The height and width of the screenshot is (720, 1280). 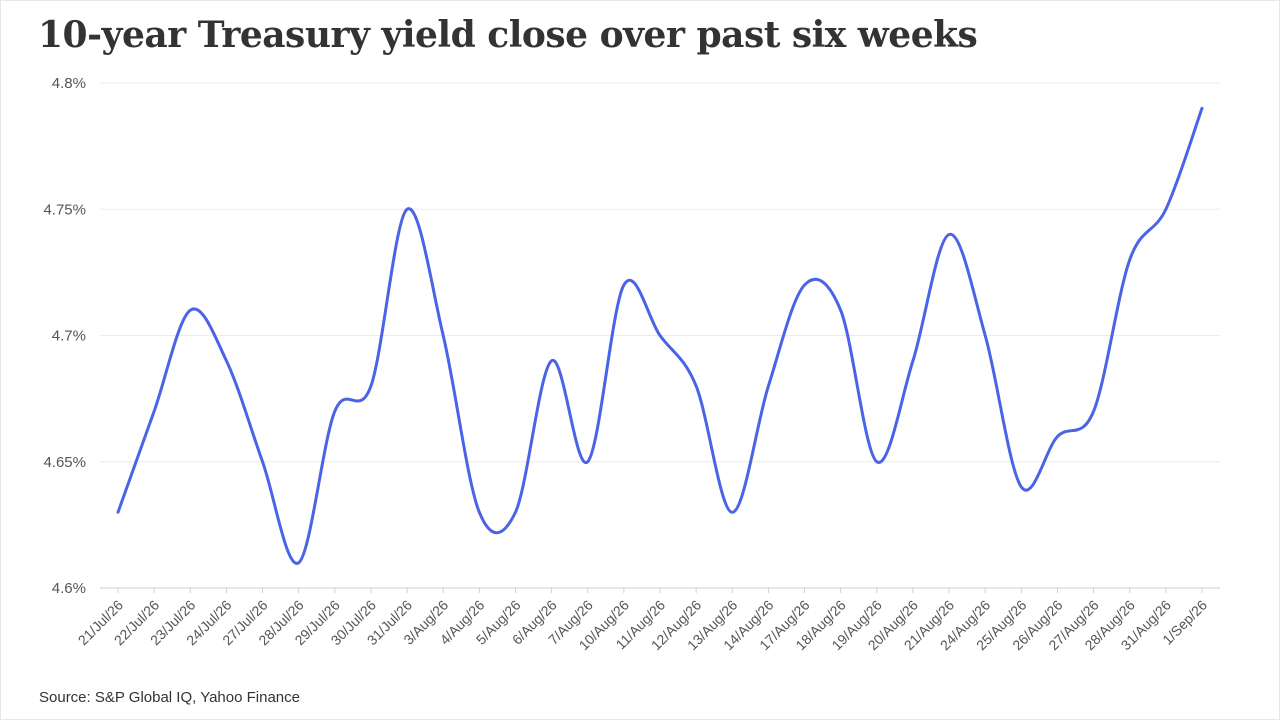 I want to click on source-note: Source: S&P Global IQ, Yahoo Finance, so click(x=169, y=697).